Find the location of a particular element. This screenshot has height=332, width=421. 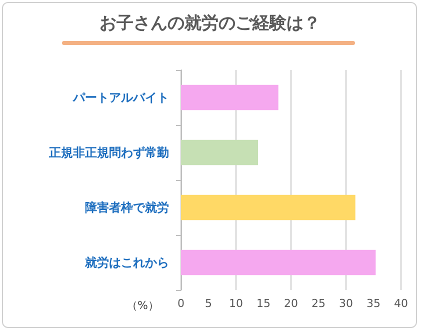

x-tick-label: 0 is located at coordinates (181, 303).